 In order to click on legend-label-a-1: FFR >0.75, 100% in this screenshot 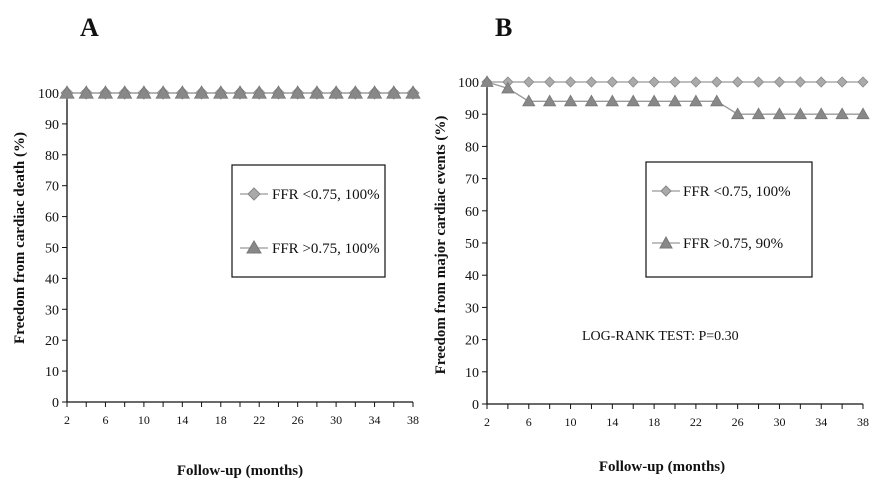, I will do `click(326, 249)`.